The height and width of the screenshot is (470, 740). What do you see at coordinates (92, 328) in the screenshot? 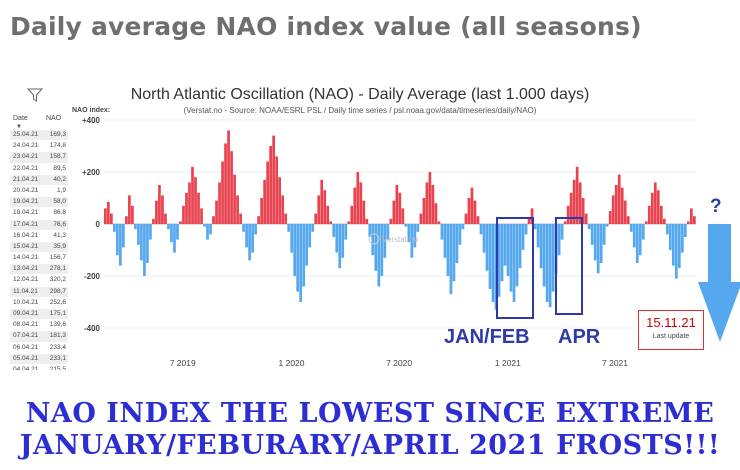
I see `y-tick-label: -400` at bounding box center [92, 328].